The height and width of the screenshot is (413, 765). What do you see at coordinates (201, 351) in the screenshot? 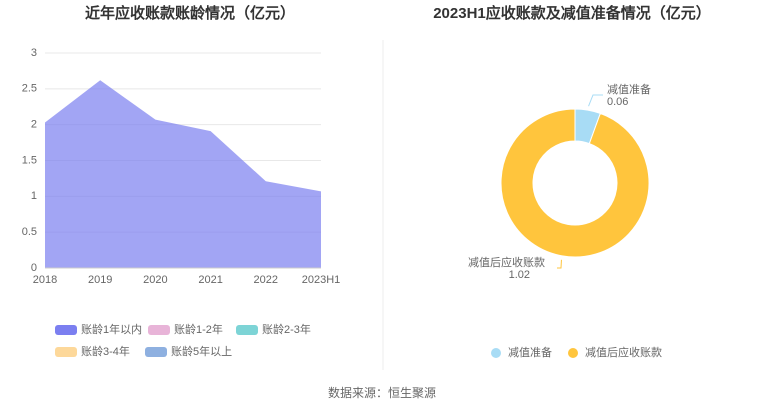
I see `legend-label: 账龄5年以上` at bounding box center [201, 351].